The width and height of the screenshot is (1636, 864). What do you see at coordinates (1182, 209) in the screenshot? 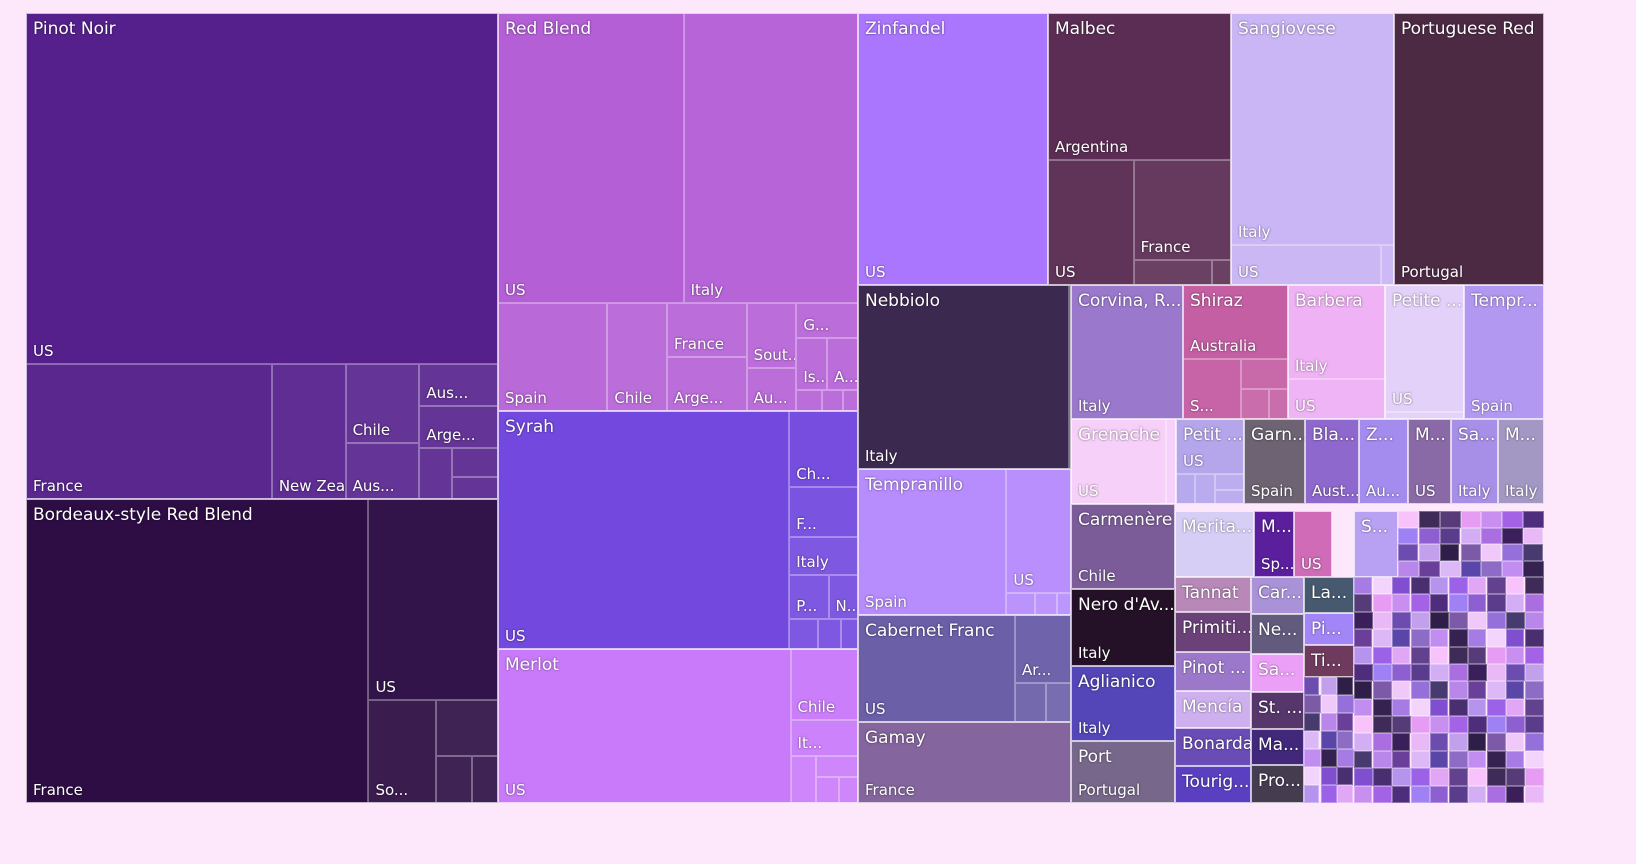
I see `tile-6-2: France` at bounding box center [1182, 209].